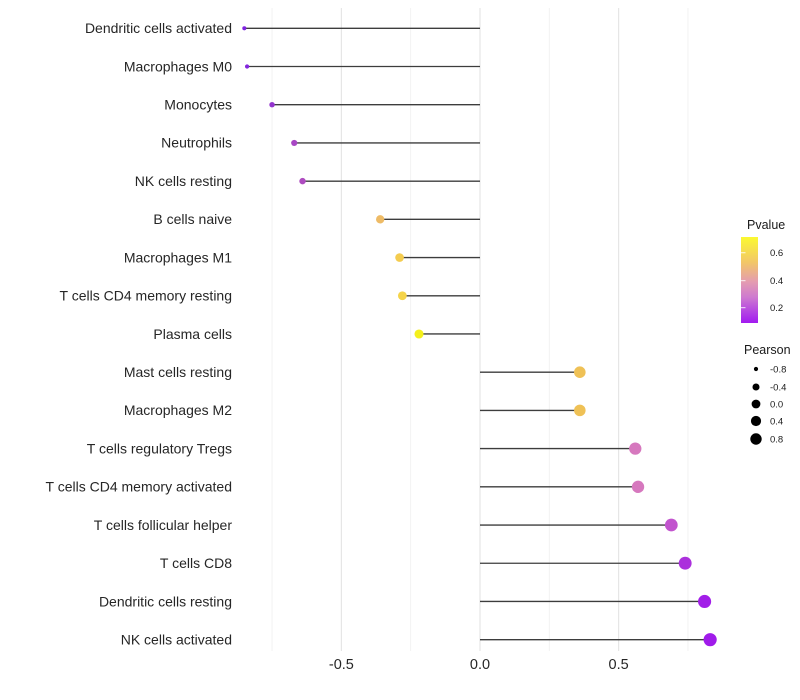  I want to click on y-axis-label: NK cells activated, so click(176, 639).